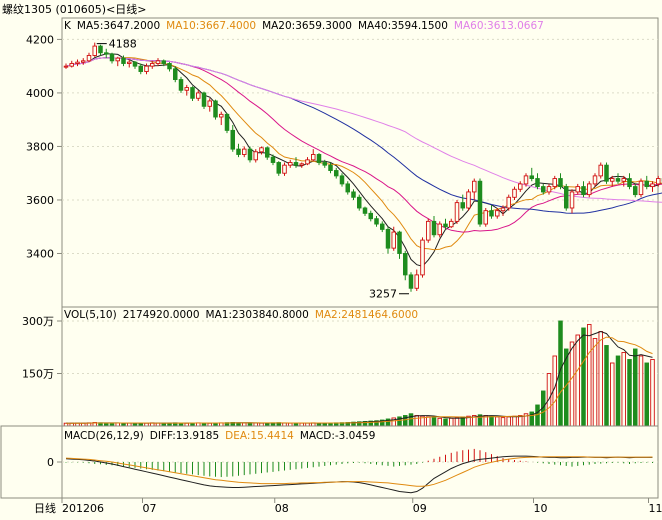 This screenshot has height=520, width=662. What do you see at coordinates (359, 463) in the screenshot?
I see `macd-histogram` at bounding box center [359, 463].